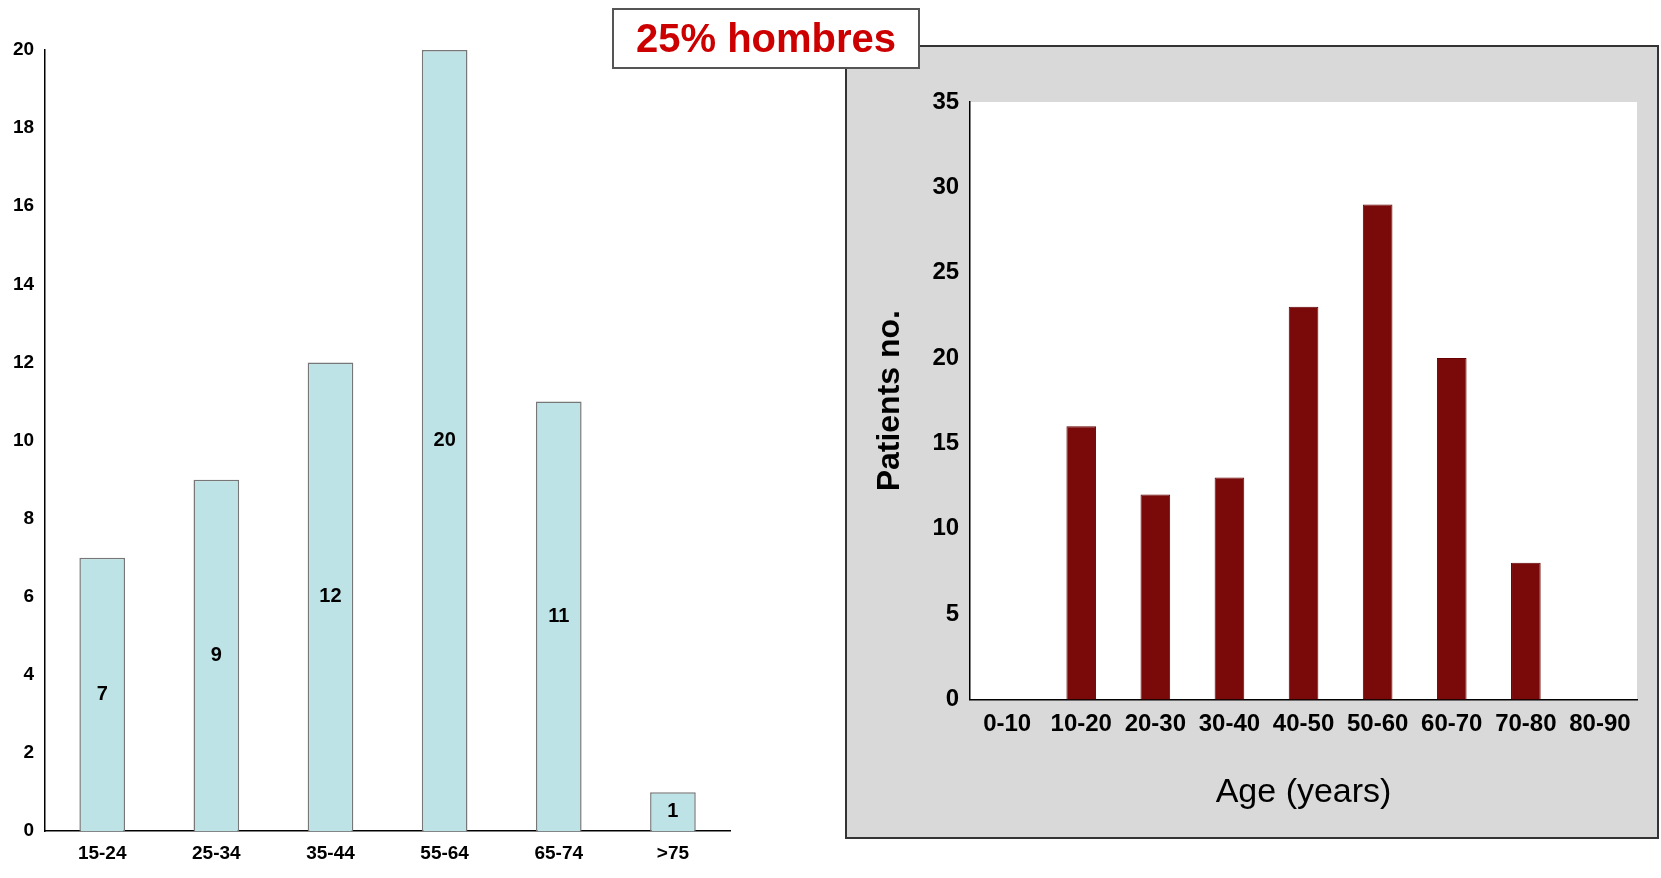 The width and height of the screenshot is (1661, 878). I want to click on x-tick-label: 15-24, so click(102, 852).